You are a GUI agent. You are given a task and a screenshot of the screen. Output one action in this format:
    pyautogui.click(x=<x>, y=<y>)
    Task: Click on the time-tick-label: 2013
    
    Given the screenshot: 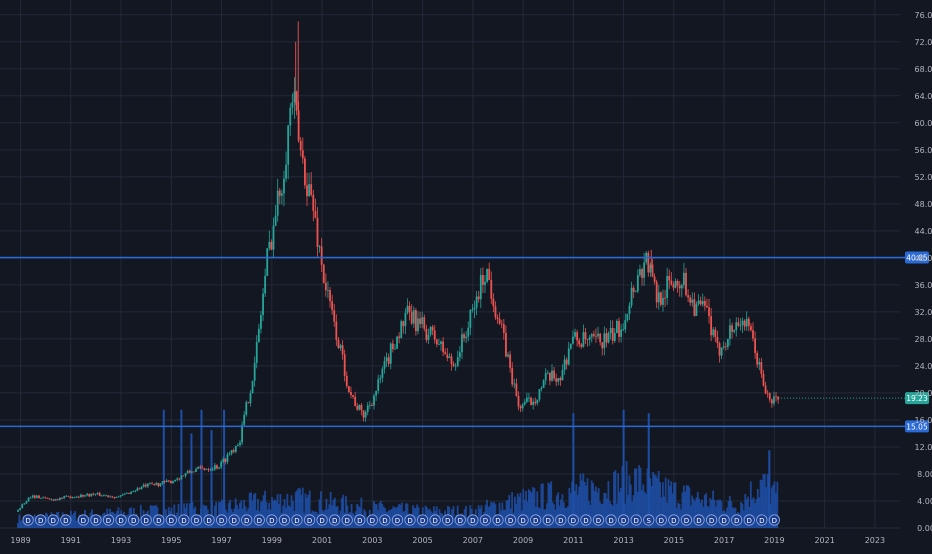 What is the action you would take?
    pyautogui.click(x=623, y=540)
    